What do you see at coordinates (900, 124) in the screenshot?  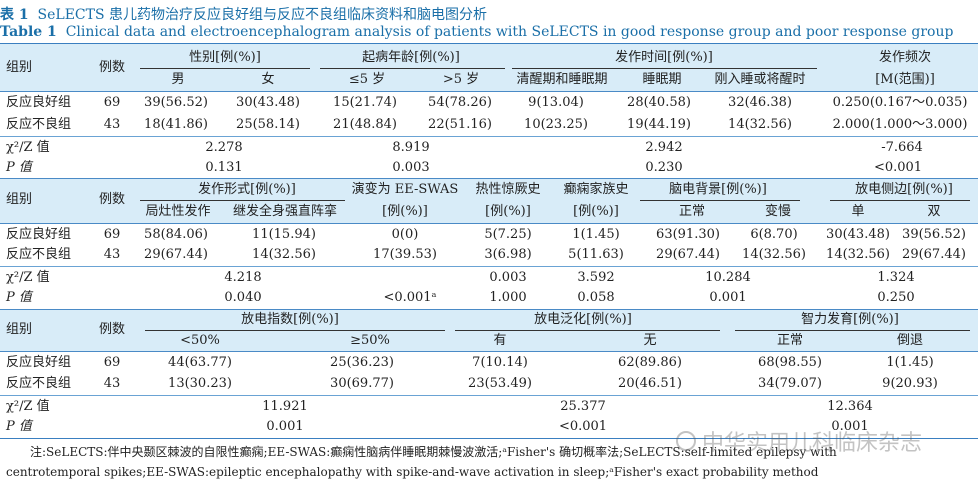 I see `s1-poor-cell: 2.000(1.000～3.000)` at bounding box center [900, 124].